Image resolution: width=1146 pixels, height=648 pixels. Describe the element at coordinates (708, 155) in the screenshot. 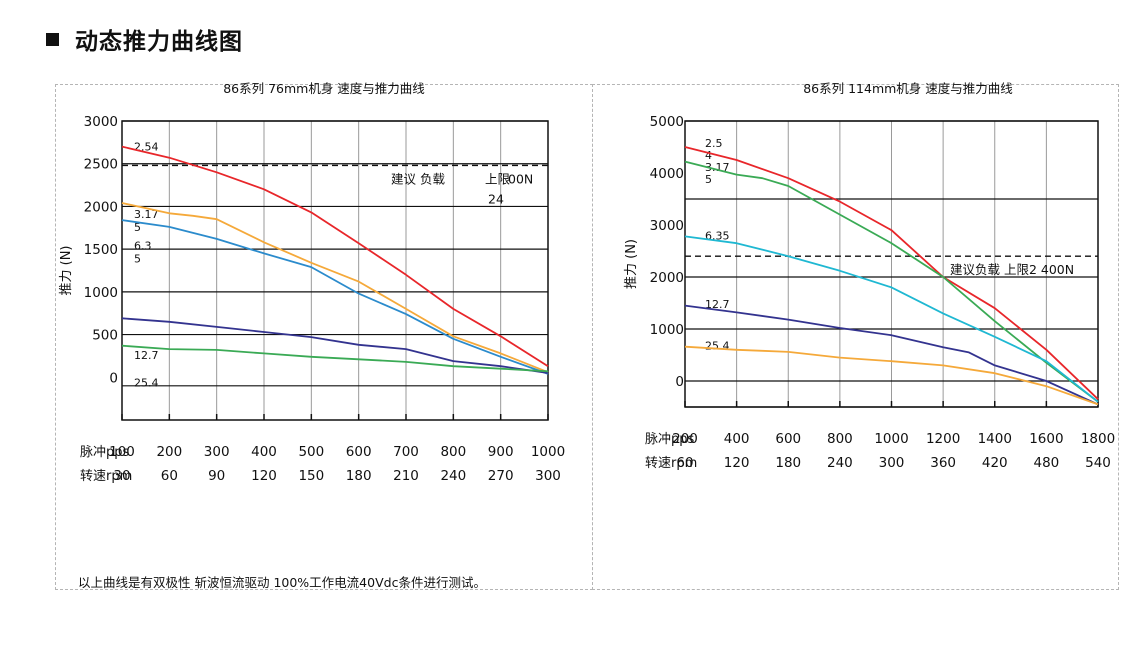

I see `curve-lead-label: 4` at that location.